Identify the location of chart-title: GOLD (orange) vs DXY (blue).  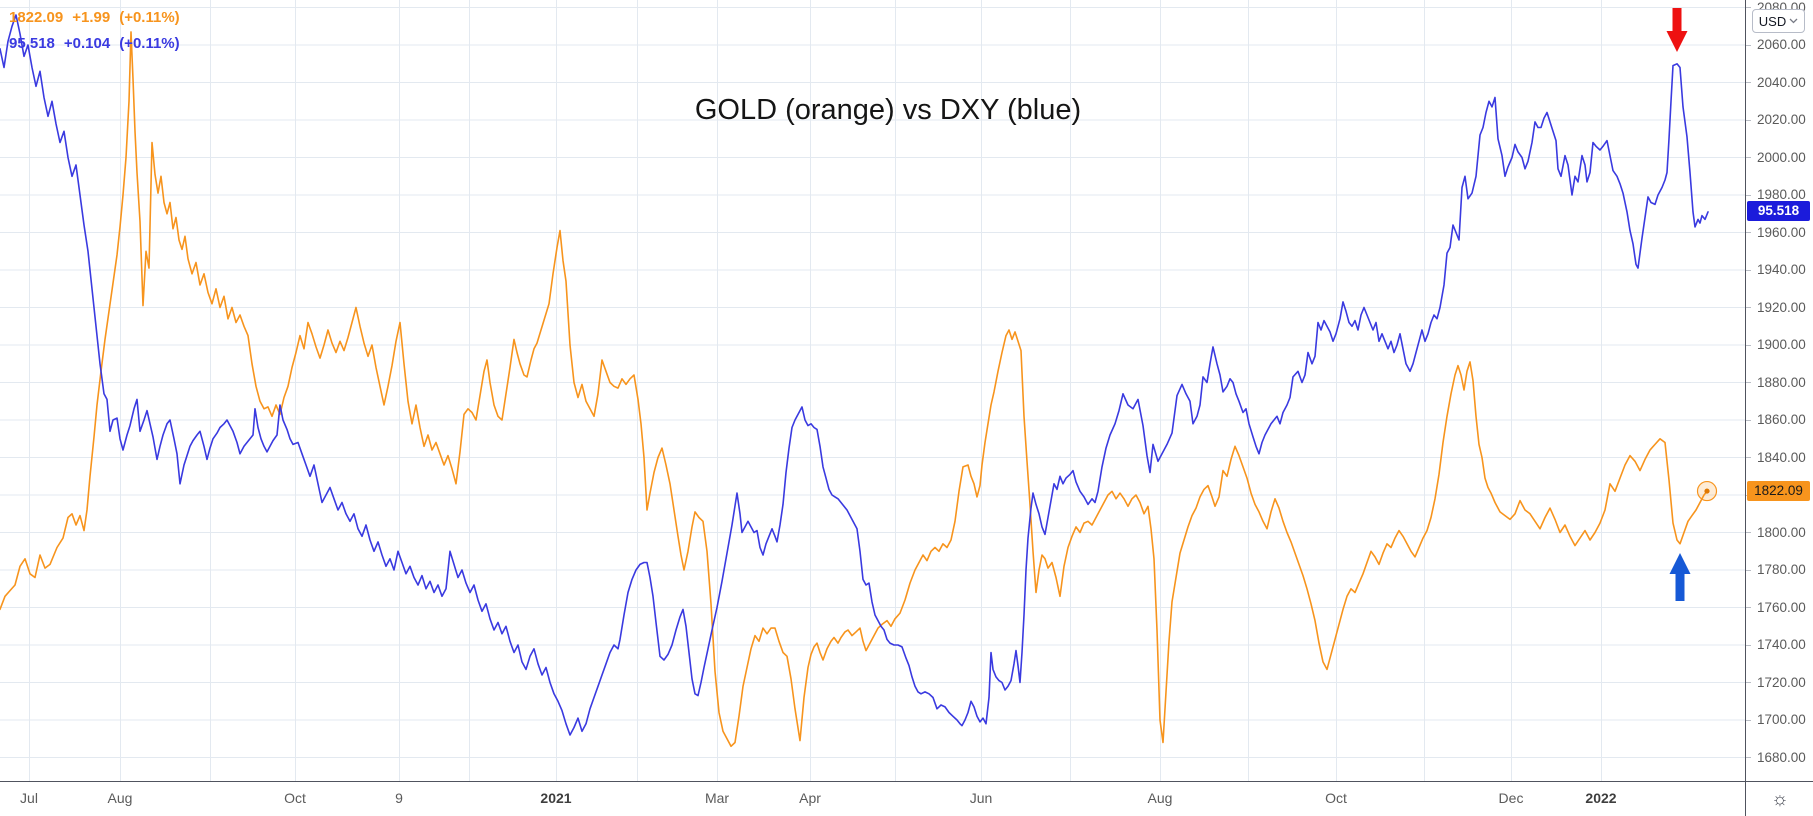
(888, 110).